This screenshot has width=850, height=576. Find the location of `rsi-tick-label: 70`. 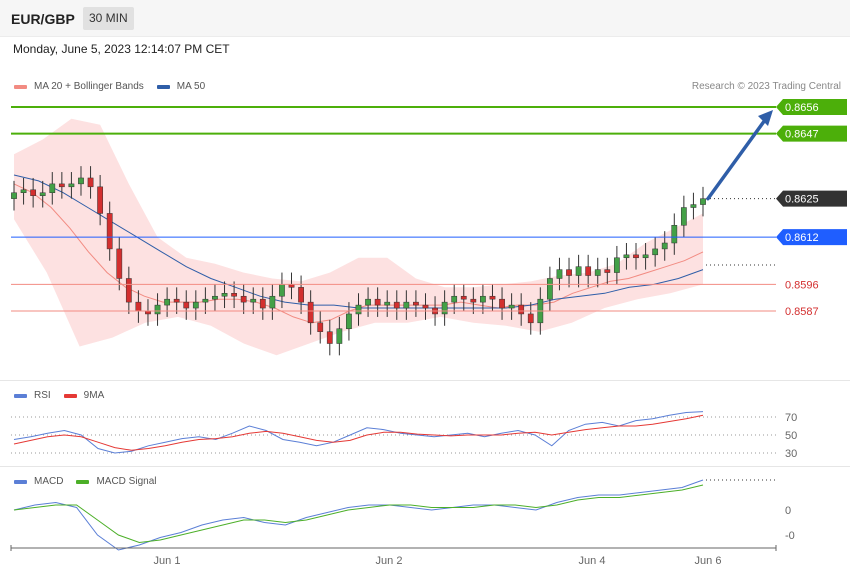

rsi-tick-label: 70 is located at coordinates (791, 418).